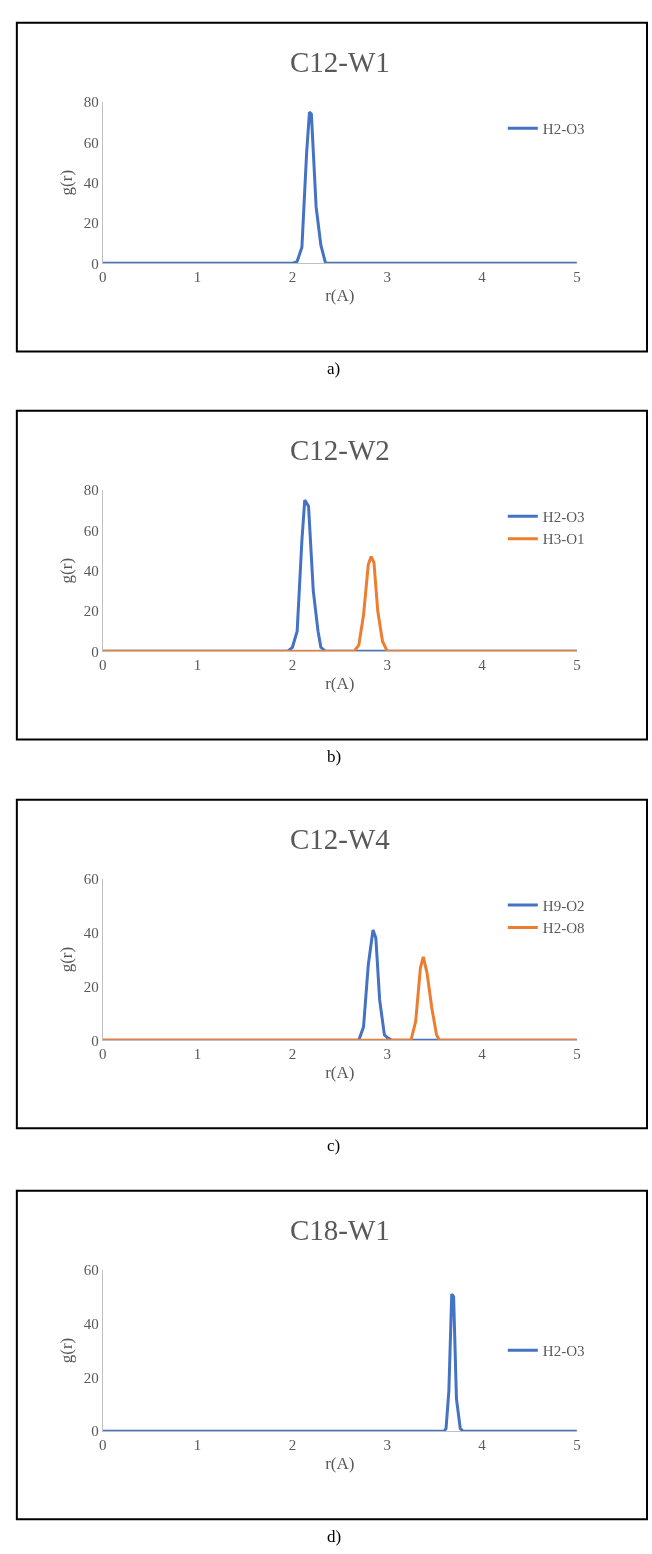  What do you see at coordinates (334, 368) in the screenshot?
I see `text: a)` at bounding box center [334, 368].